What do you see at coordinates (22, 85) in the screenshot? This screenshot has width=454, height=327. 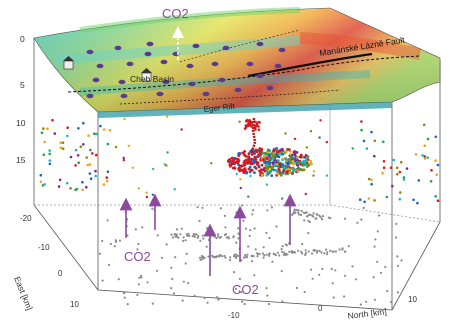 I see `depth-tick: 5` at bounding box center [22, 85].